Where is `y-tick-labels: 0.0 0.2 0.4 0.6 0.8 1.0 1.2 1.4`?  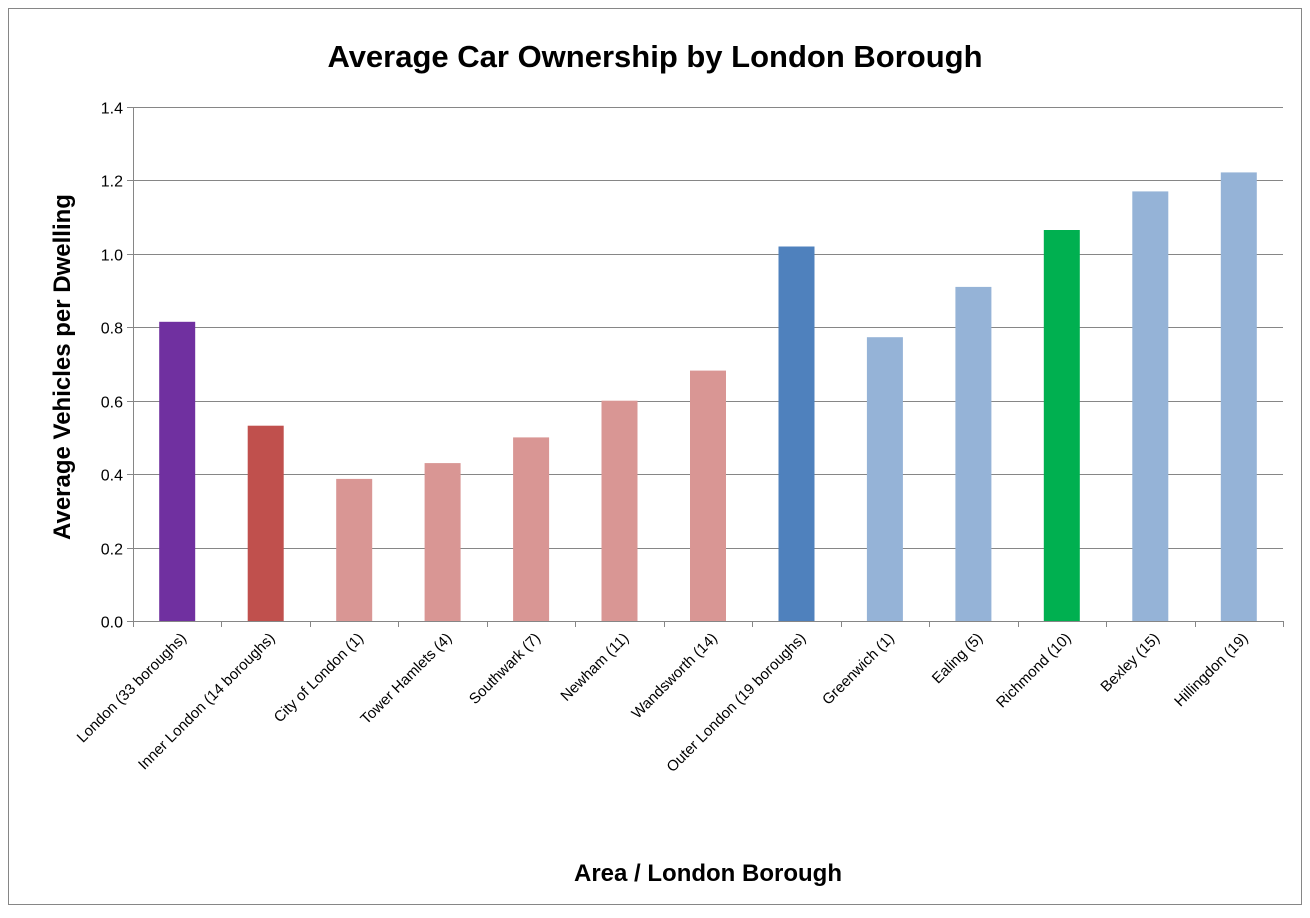
y-tick-labels: 0.0 0.2 0.4 0.6 0.8 1.0 1.2 1.4 is located at coordinates (112, 366).